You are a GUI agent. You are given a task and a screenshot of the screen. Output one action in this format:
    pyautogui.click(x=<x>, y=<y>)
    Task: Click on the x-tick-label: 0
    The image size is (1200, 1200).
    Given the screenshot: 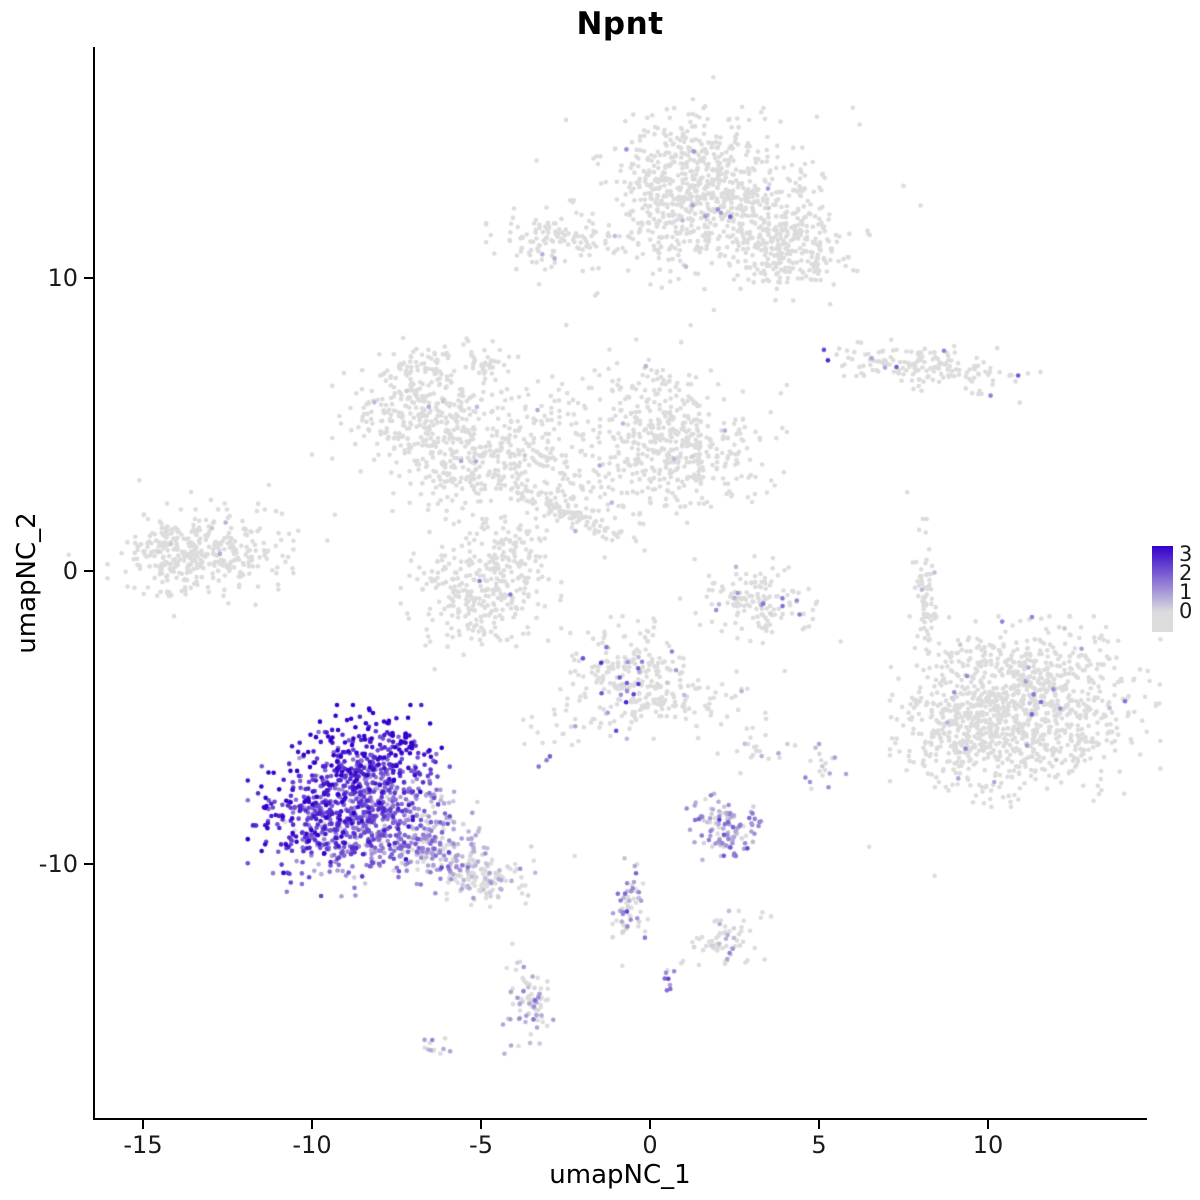 What is the action you would take?
    pyautogui.click(x=650, y=1145)
    